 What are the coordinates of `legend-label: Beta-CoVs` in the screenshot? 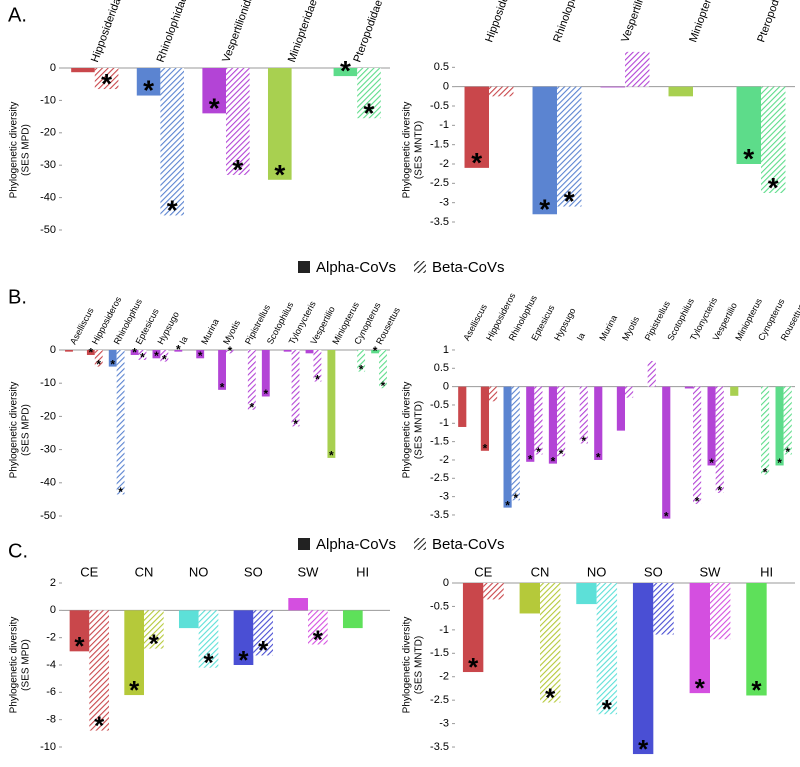 It's located at (468, 267).